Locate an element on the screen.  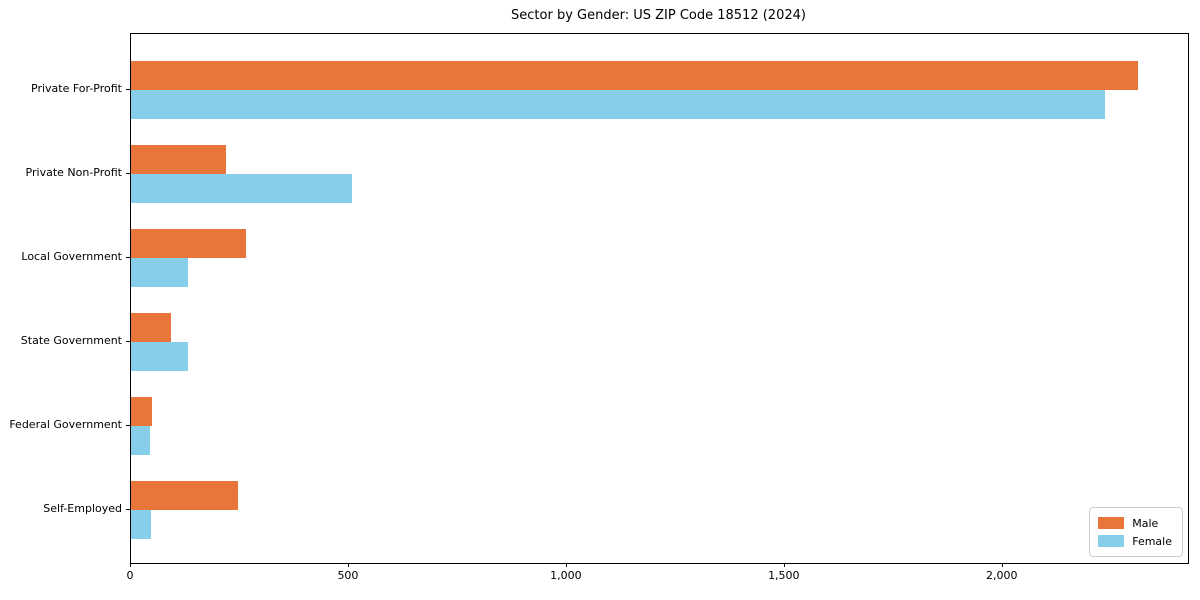
legend-entry-male: Male is located at coordinates (1135, 523).